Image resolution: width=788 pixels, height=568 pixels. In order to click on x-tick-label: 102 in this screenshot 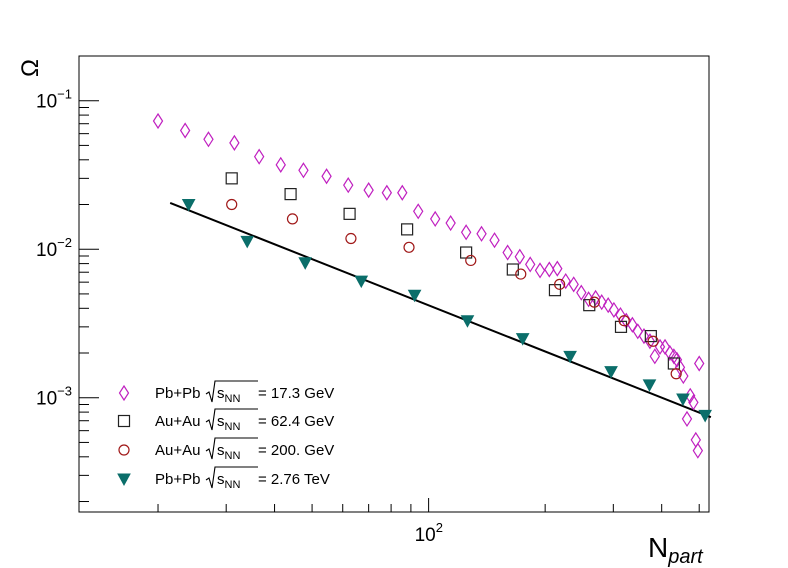, I will do `click(429, 533)`.